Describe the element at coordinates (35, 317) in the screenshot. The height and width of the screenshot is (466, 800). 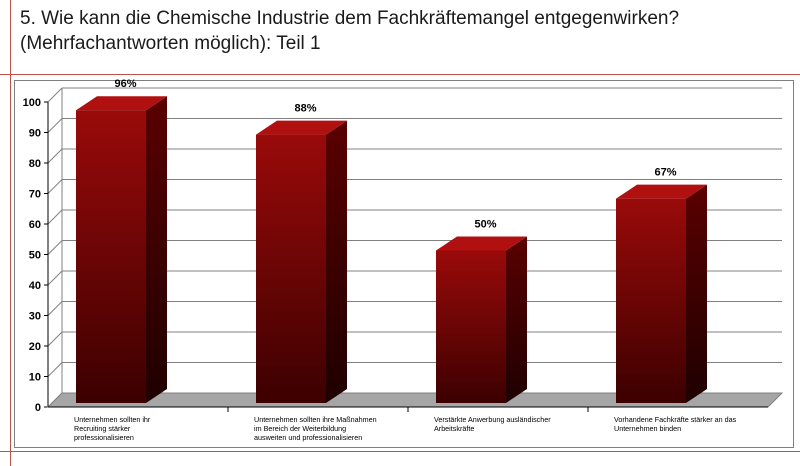
I see `y-tick-label: 30` at that location.